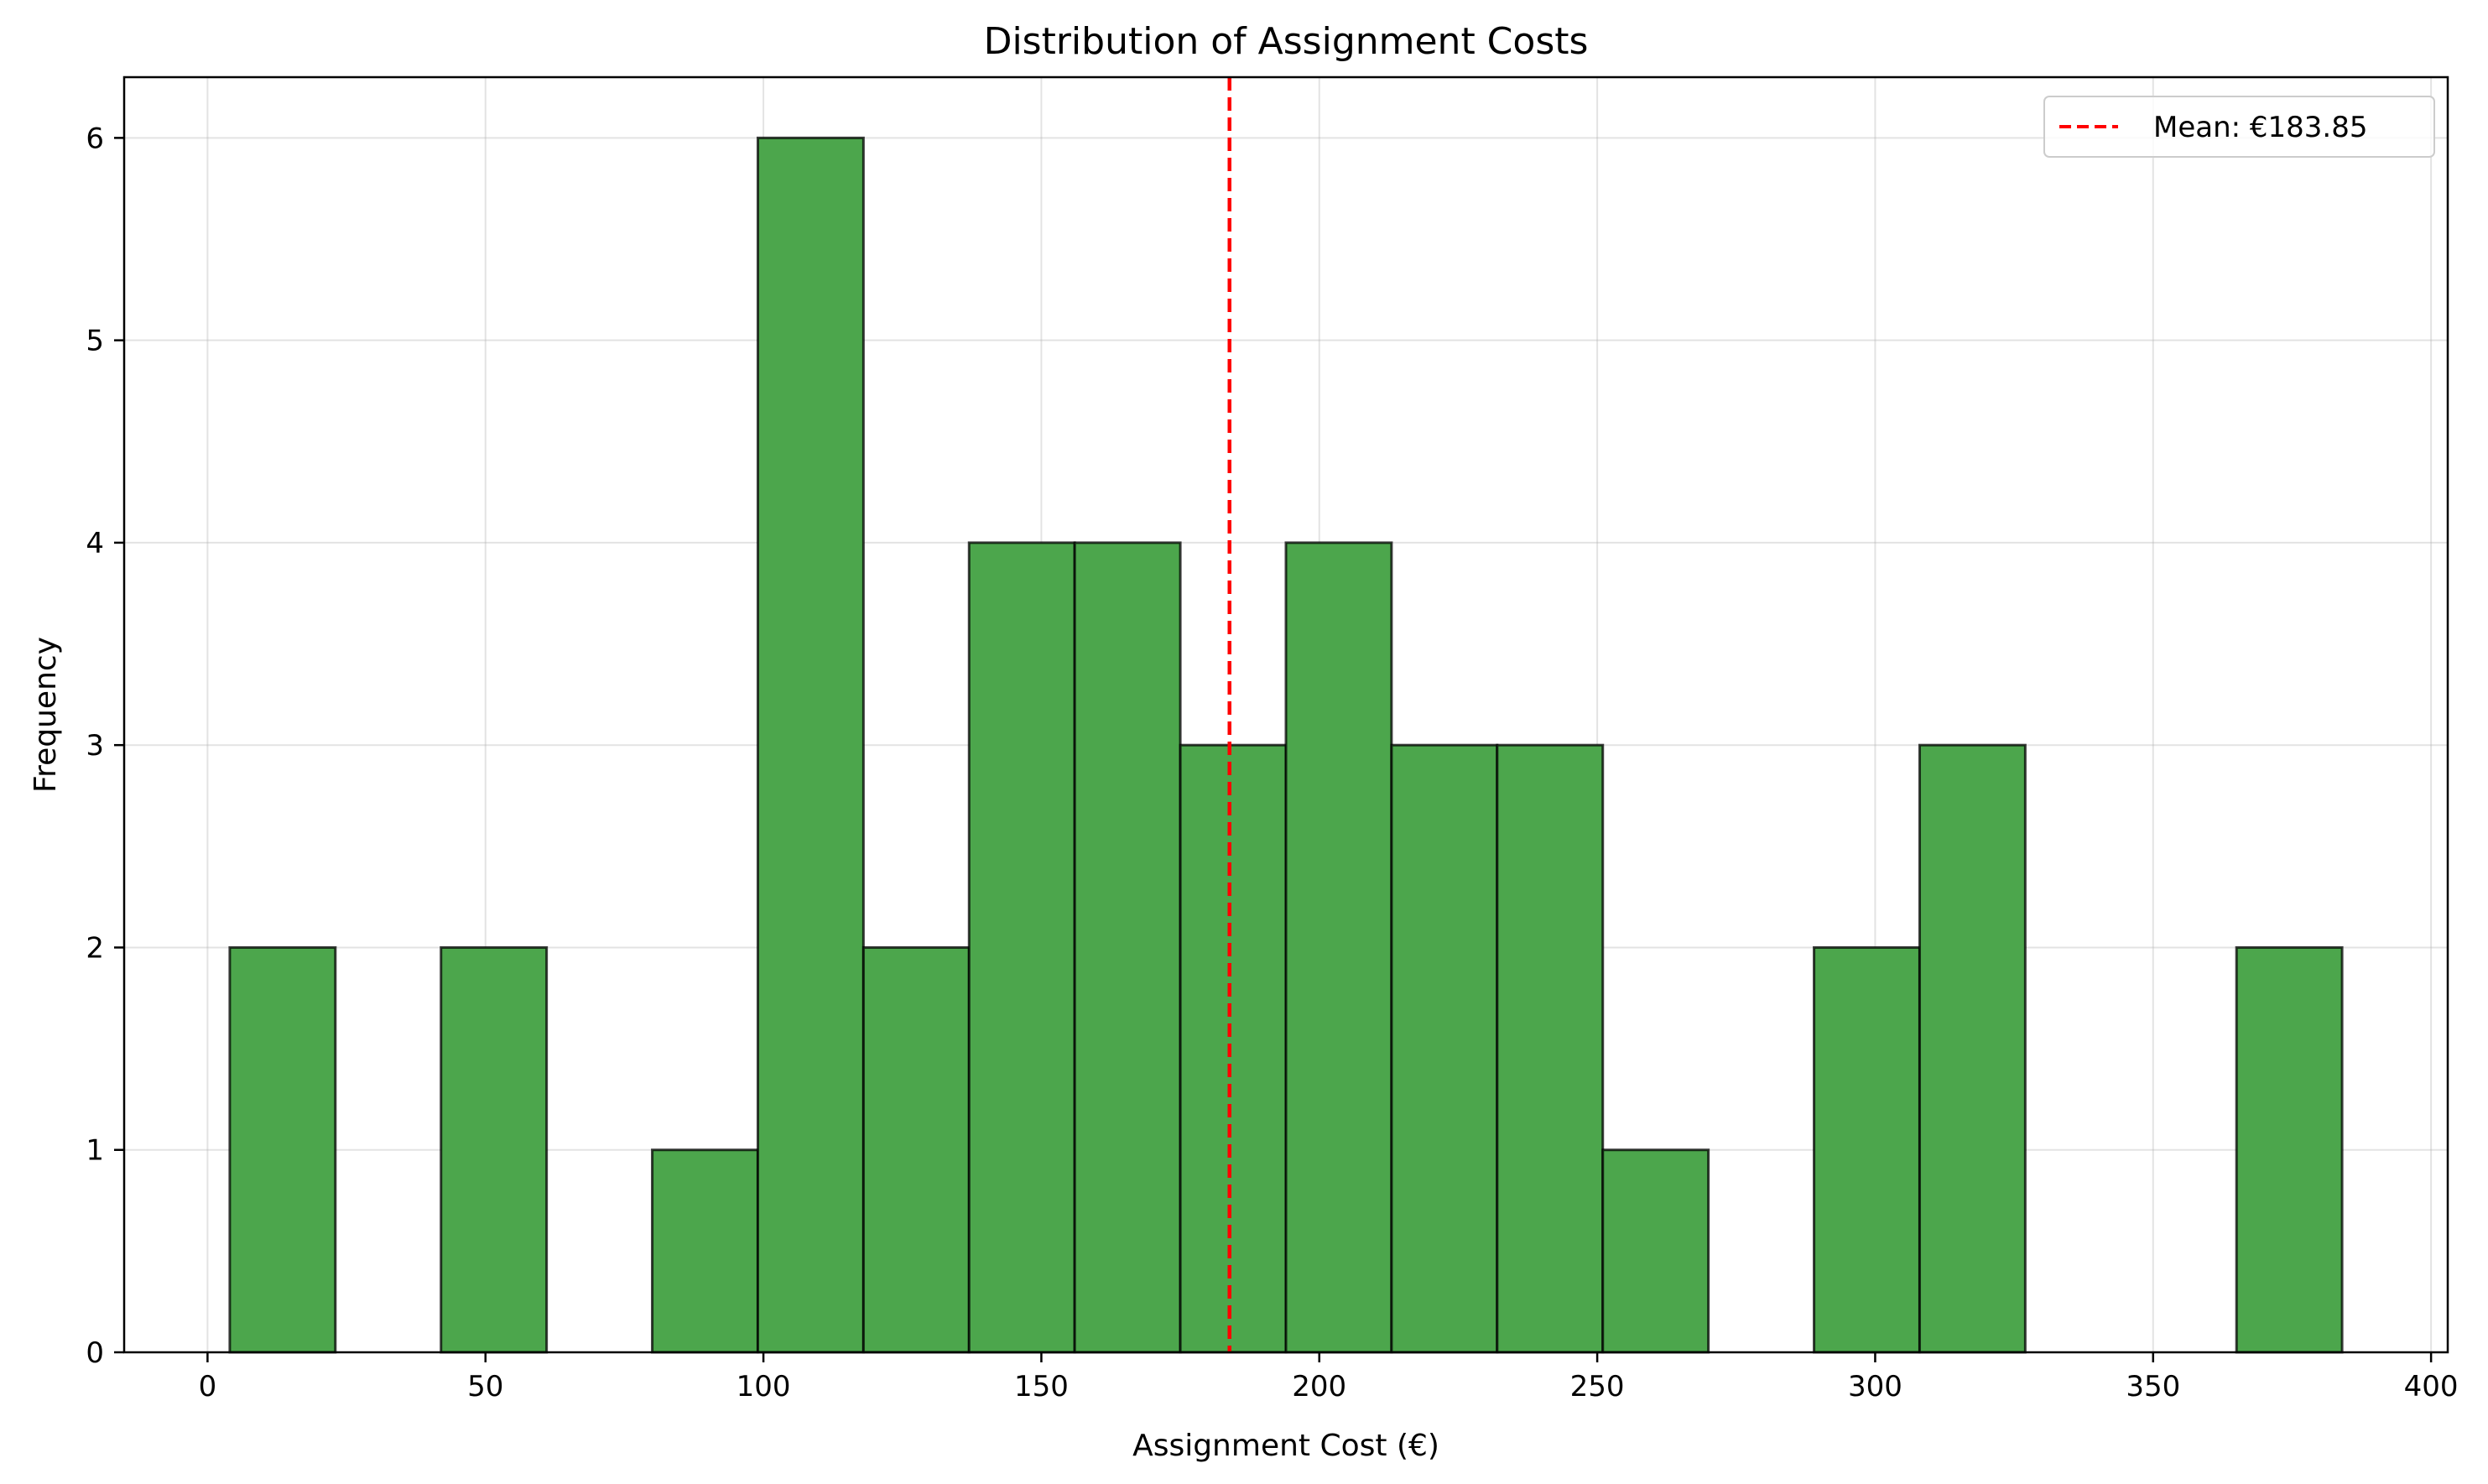 This screenshot has width=2488, height=1484. What do you see at coordinates (95, 1151) in the screenshot?
I see `y-tick-label: 1` at bounding box center [95, 1151].